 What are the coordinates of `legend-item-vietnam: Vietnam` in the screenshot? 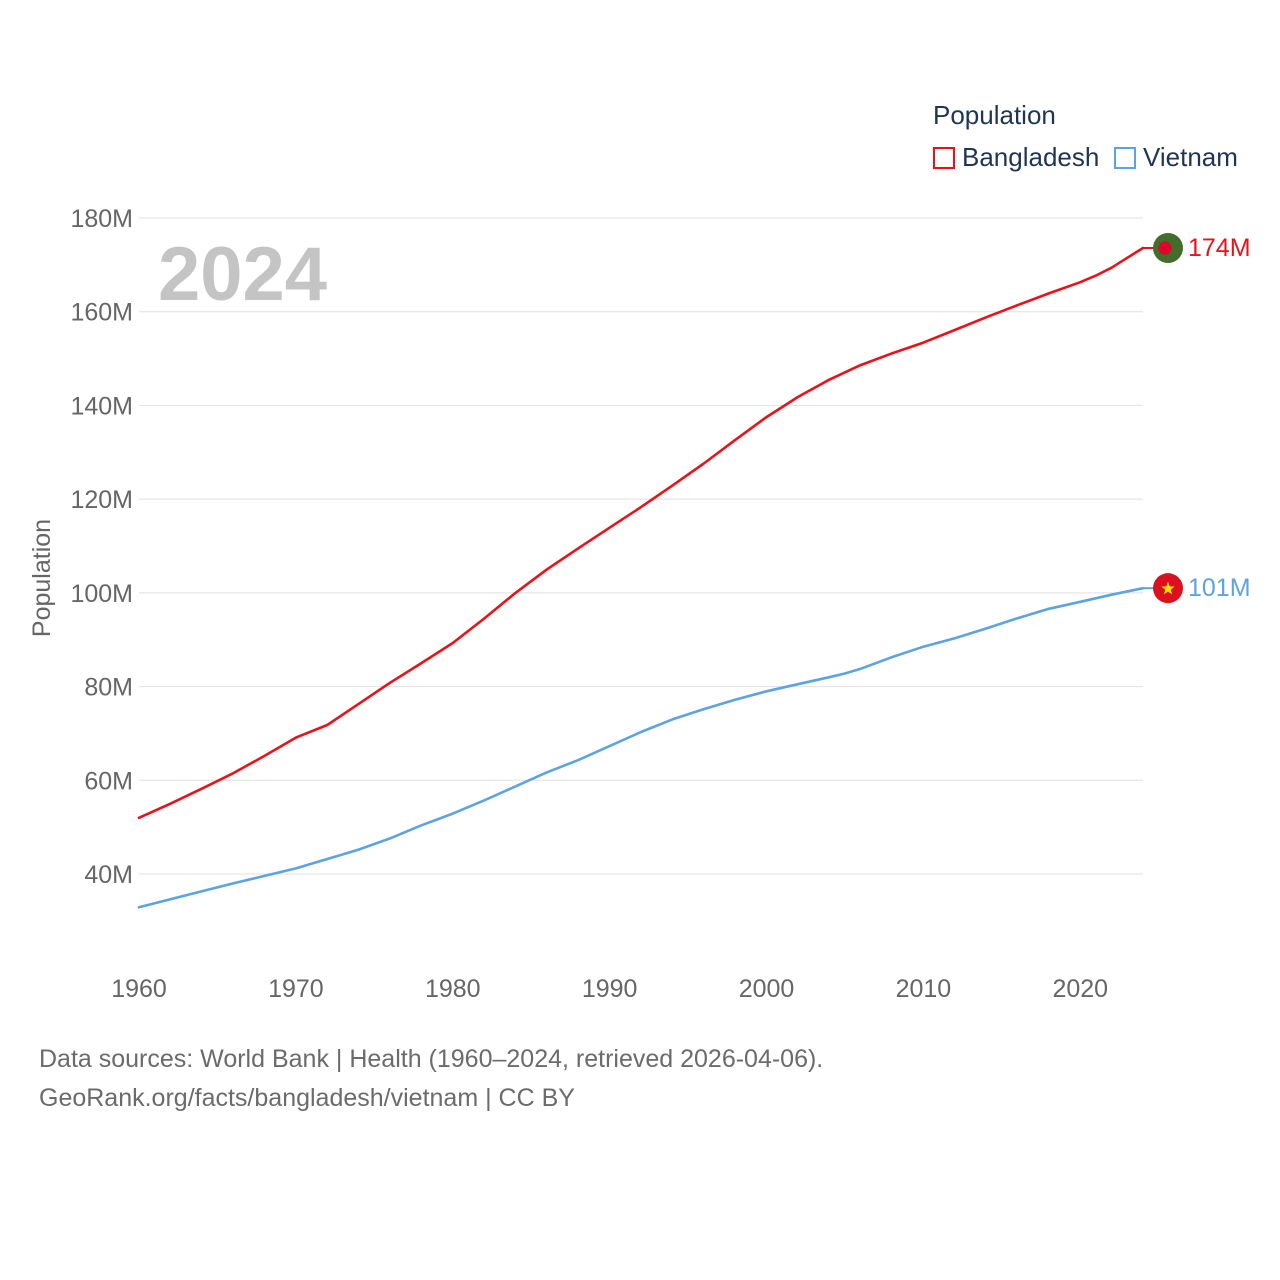 It's located at (1176, 157).